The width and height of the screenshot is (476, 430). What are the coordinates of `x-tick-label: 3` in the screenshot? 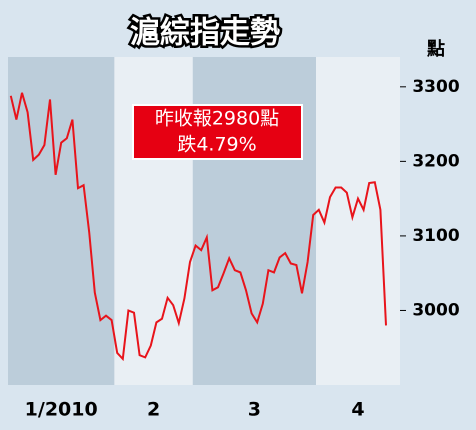 It's located at (254, 410).